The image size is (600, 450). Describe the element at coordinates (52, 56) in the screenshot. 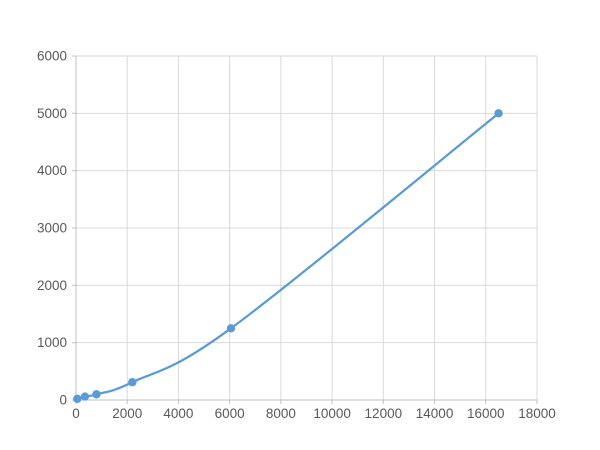

I see `y-tick-label: 6000` at that location.